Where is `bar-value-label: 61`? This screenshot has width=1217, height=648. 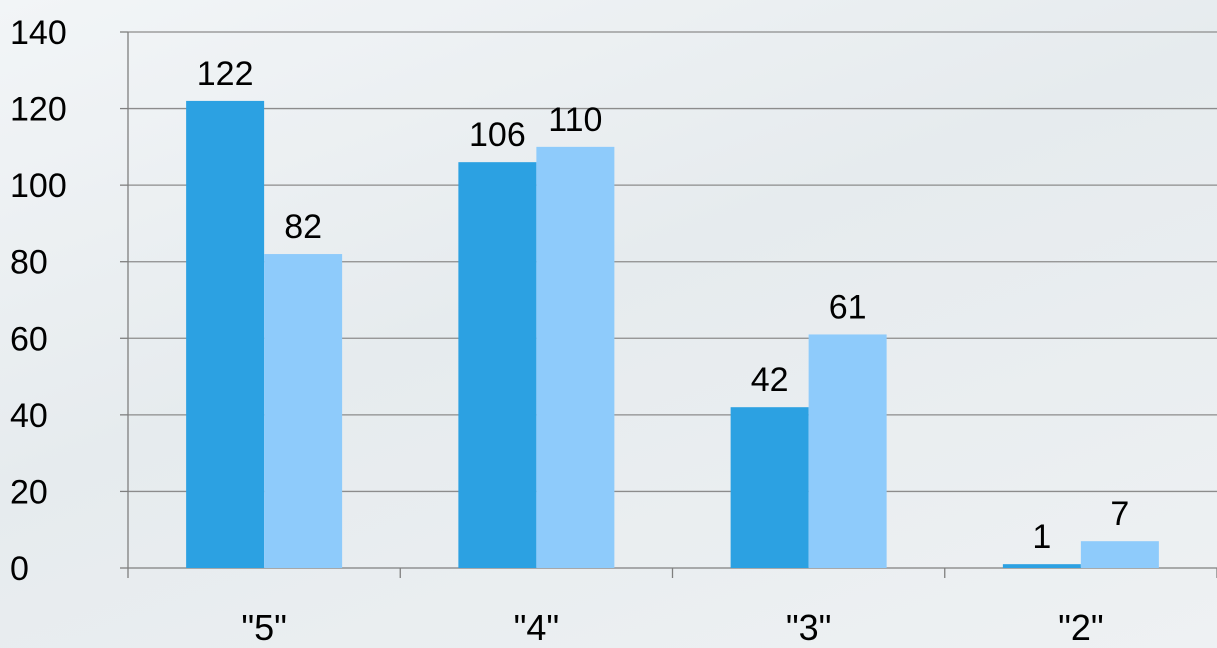 bar-value-label: 61 is located at coordinates (848, 307).